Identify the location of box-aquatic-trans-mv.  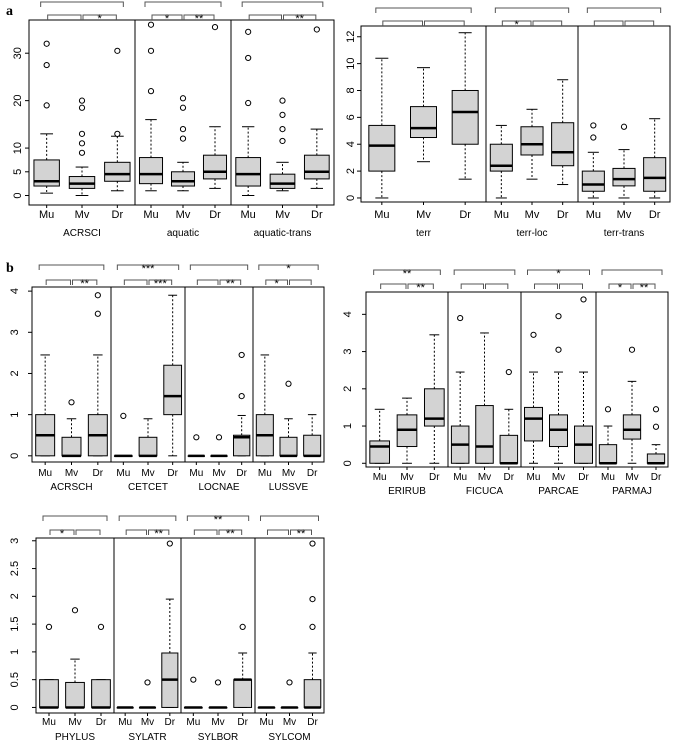
(282, 144).